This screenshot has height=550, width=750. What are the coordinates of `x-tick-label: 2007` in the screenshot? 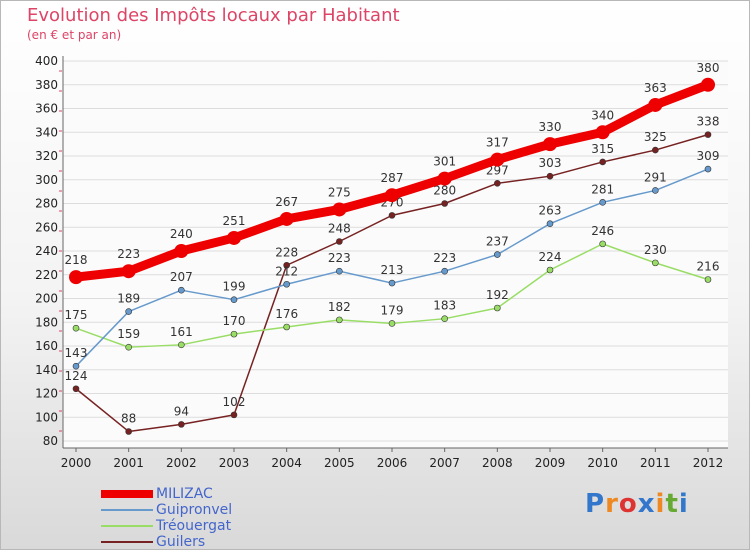 It's located at (444, 463).